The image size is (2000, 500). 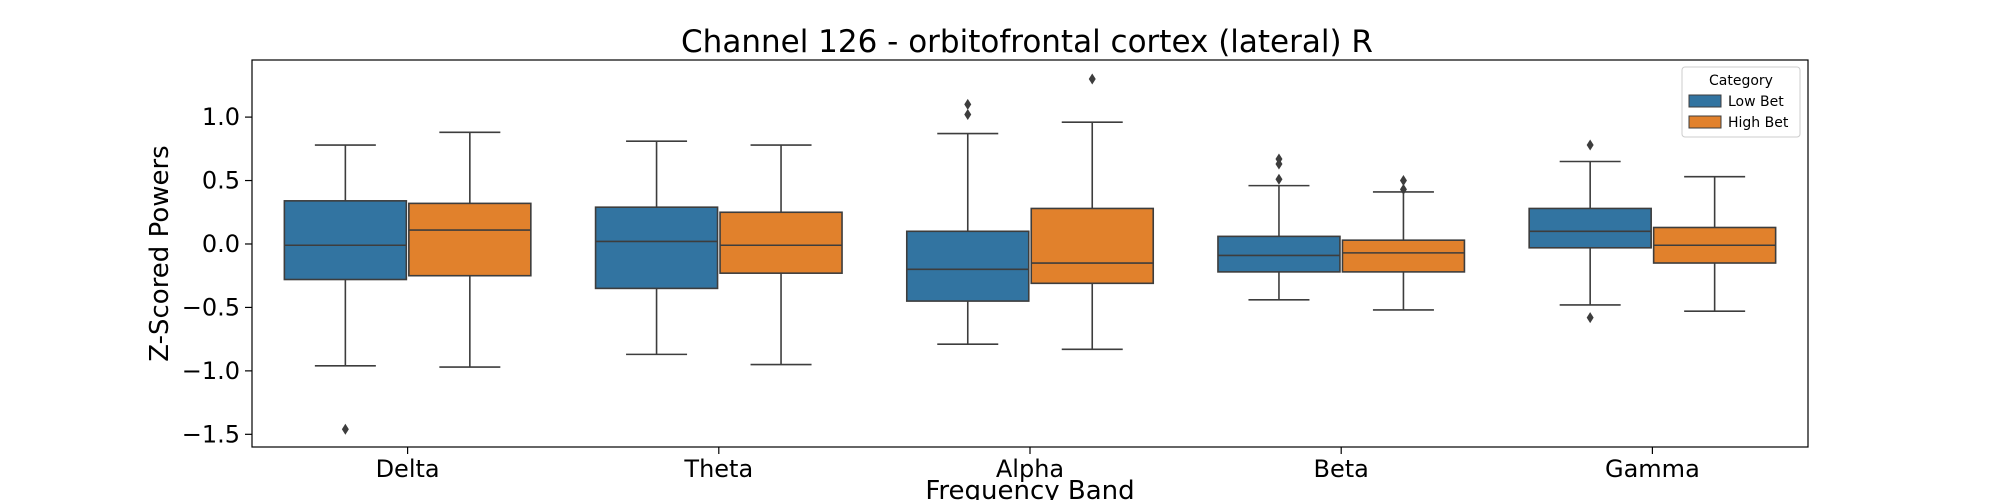 I want to click on x-tick-label: Gamma, so click(x=1652, y=469).